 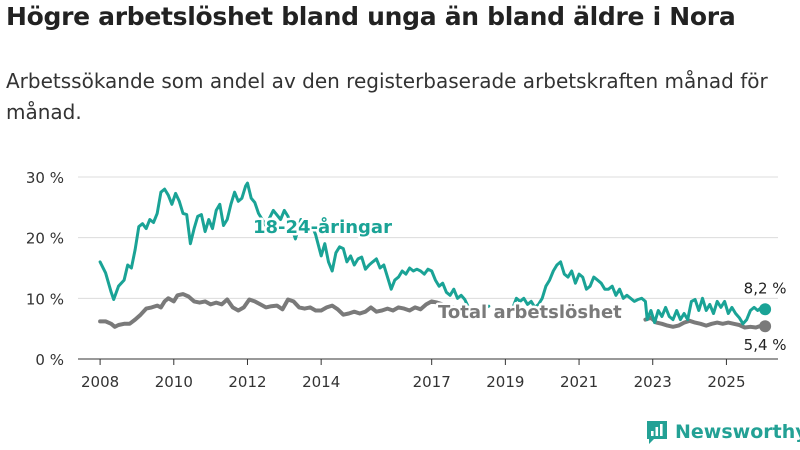 I want to click on newsworthy-logo-icon, so click(x=657, y=432).